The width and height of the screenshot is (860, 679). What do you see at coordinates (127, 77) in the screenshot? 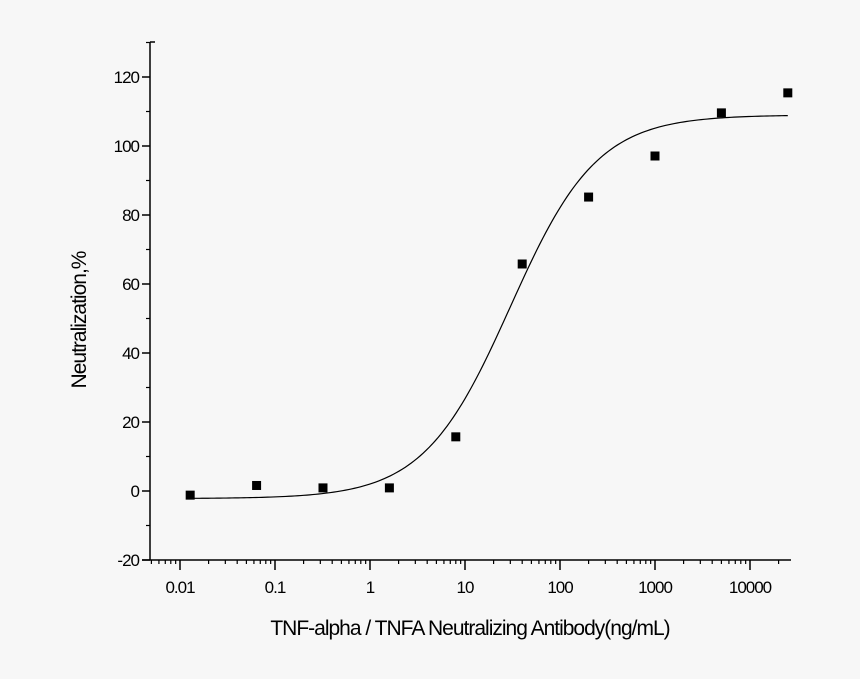
I see `y-tick-label: 120` at bounding box center [127, 77].